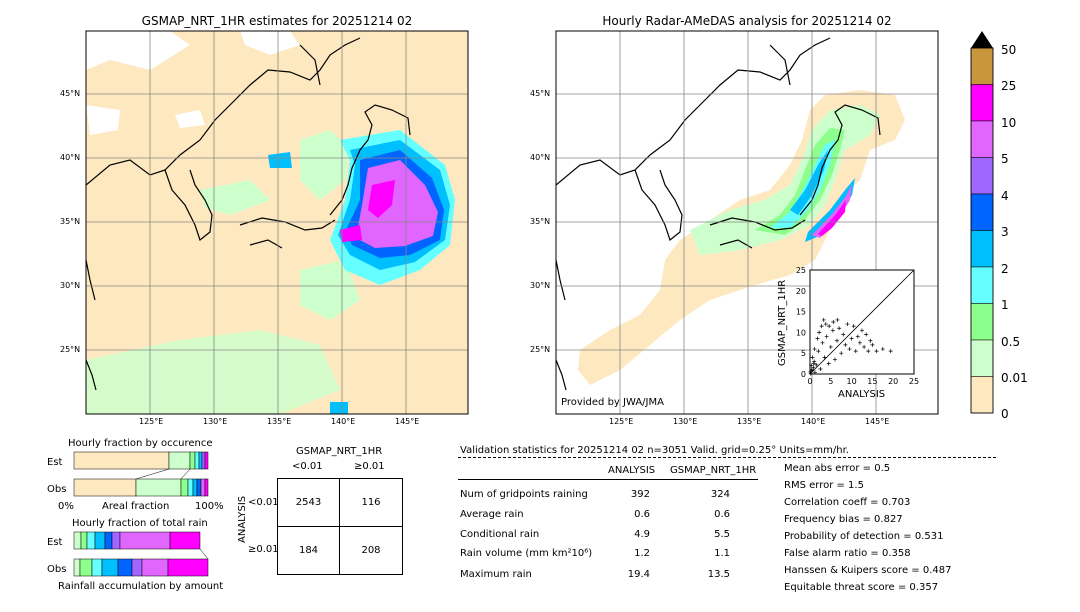  I want to click on score-line: Mean abs error = 0.5, so click(837, 468).